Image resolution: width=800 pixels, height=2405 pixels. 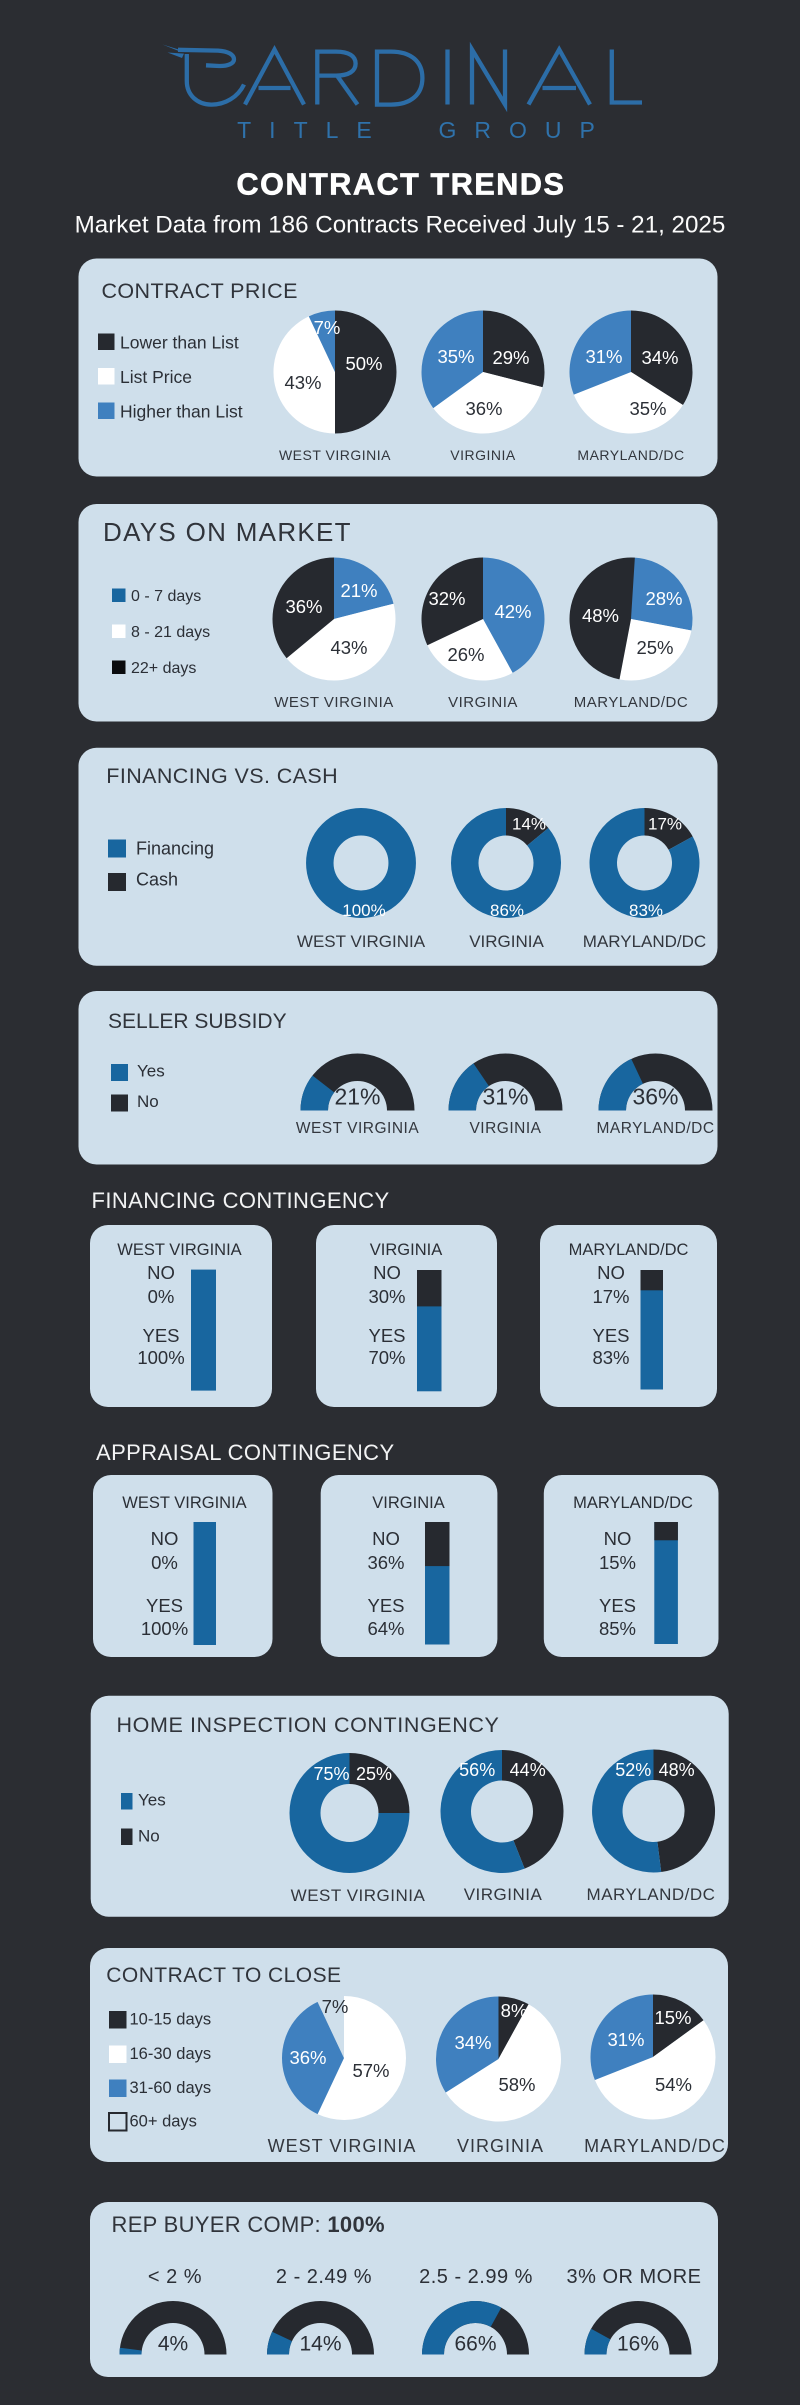 I want to click on svg-text: 54%, so click(x=673, y=2084).